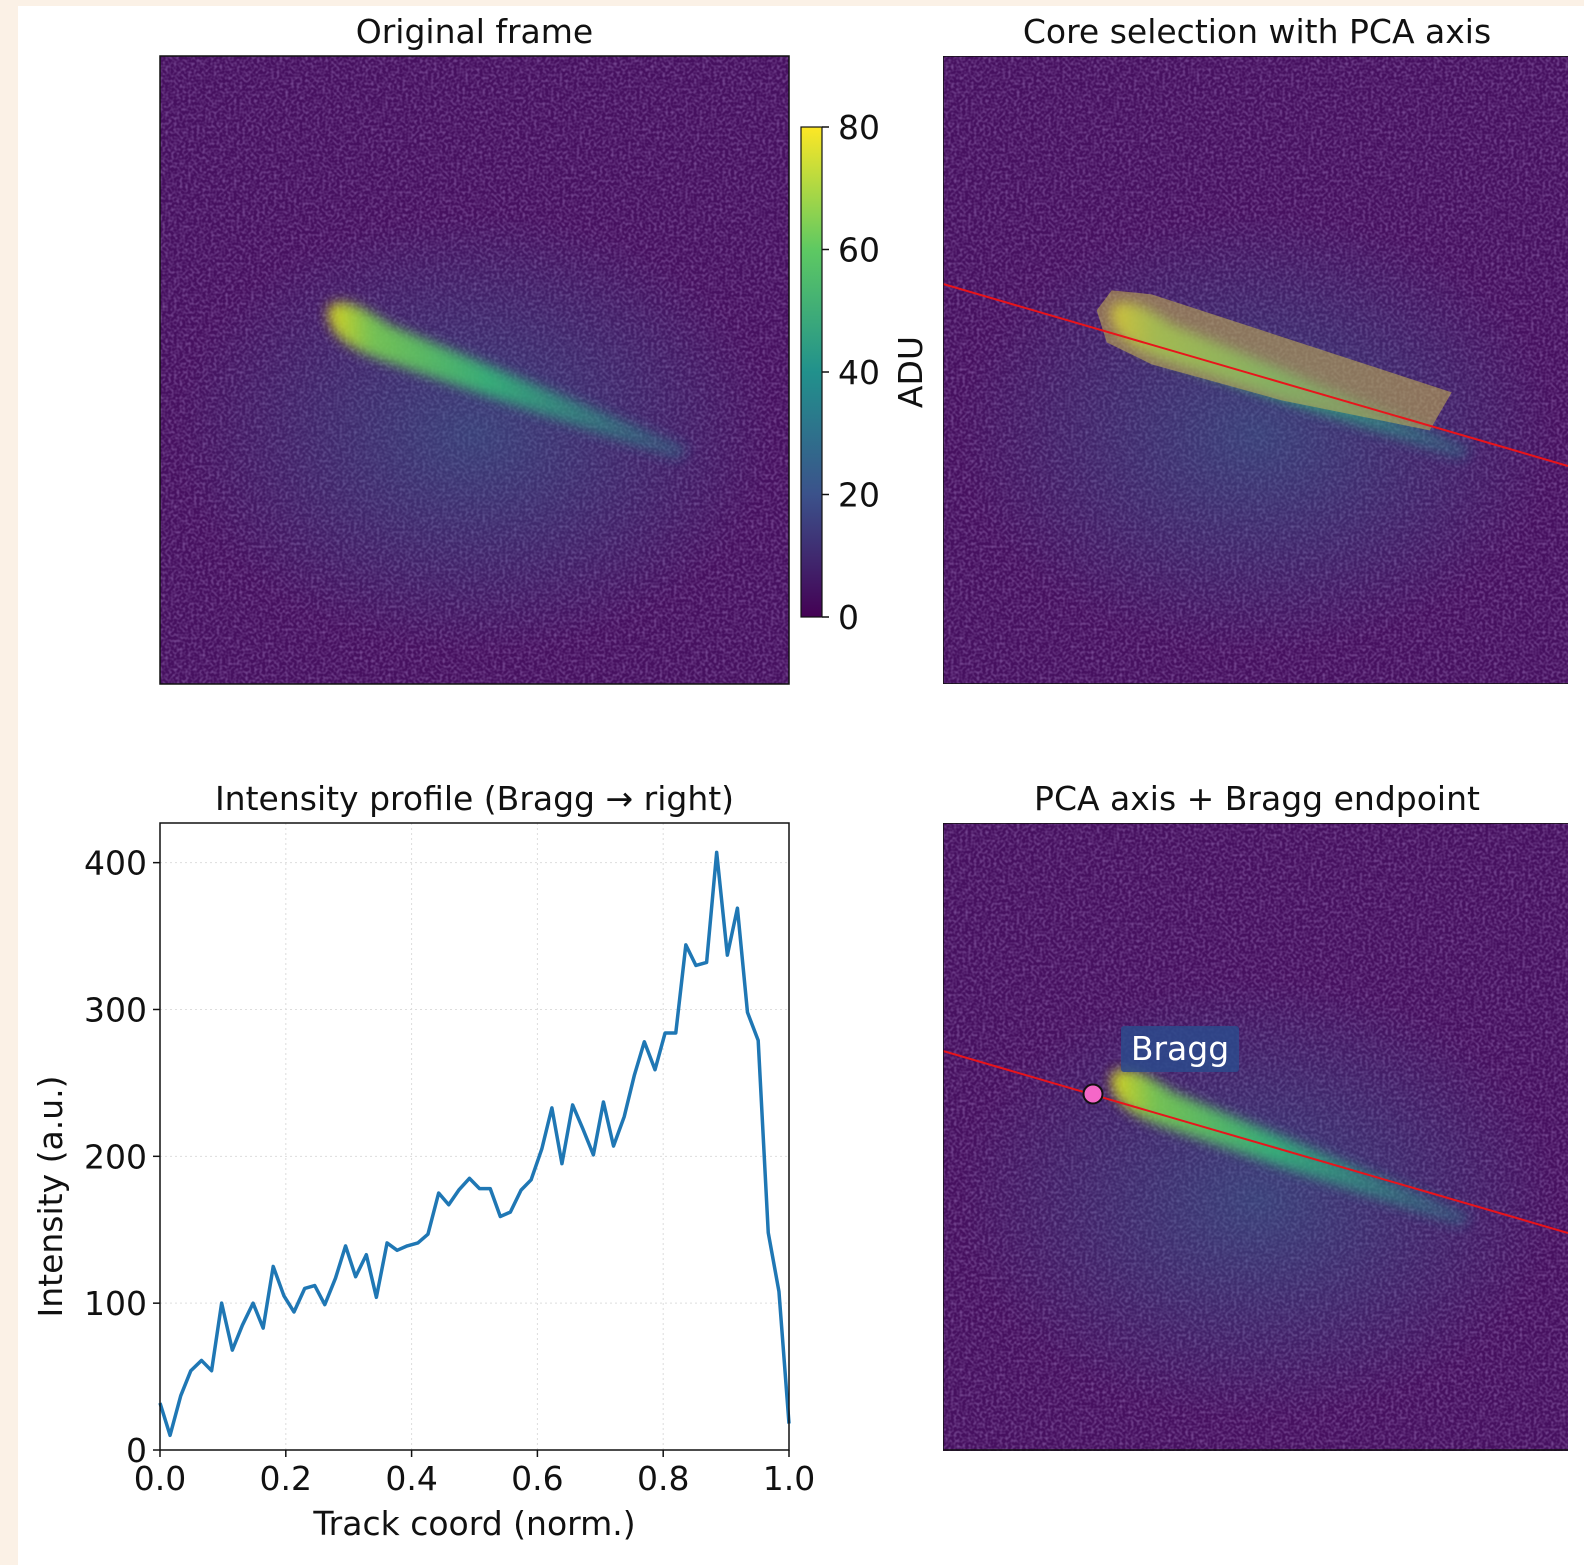 The height and width of the screenshot is (1565, 1584). I want to click on annotation-box, so click(1180, 1049).